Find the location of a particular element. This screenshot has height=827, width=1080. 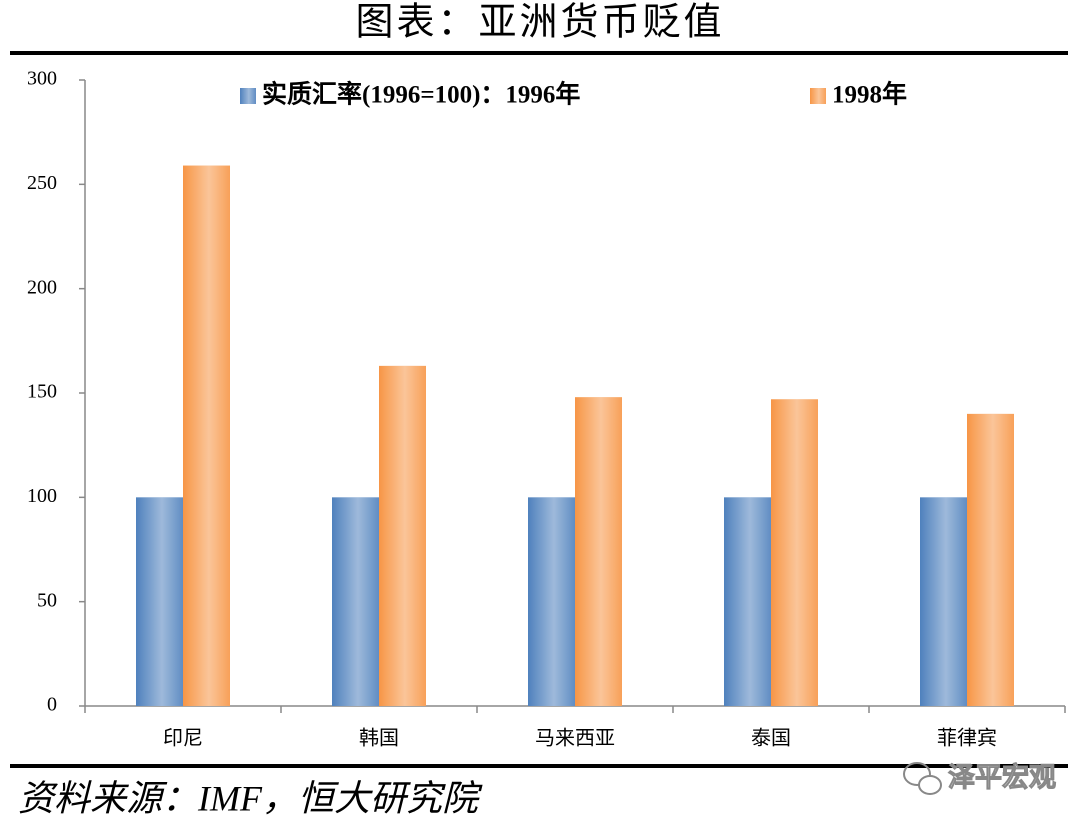

x-tick-label: 韩国 is located at coordinates (379, 738).